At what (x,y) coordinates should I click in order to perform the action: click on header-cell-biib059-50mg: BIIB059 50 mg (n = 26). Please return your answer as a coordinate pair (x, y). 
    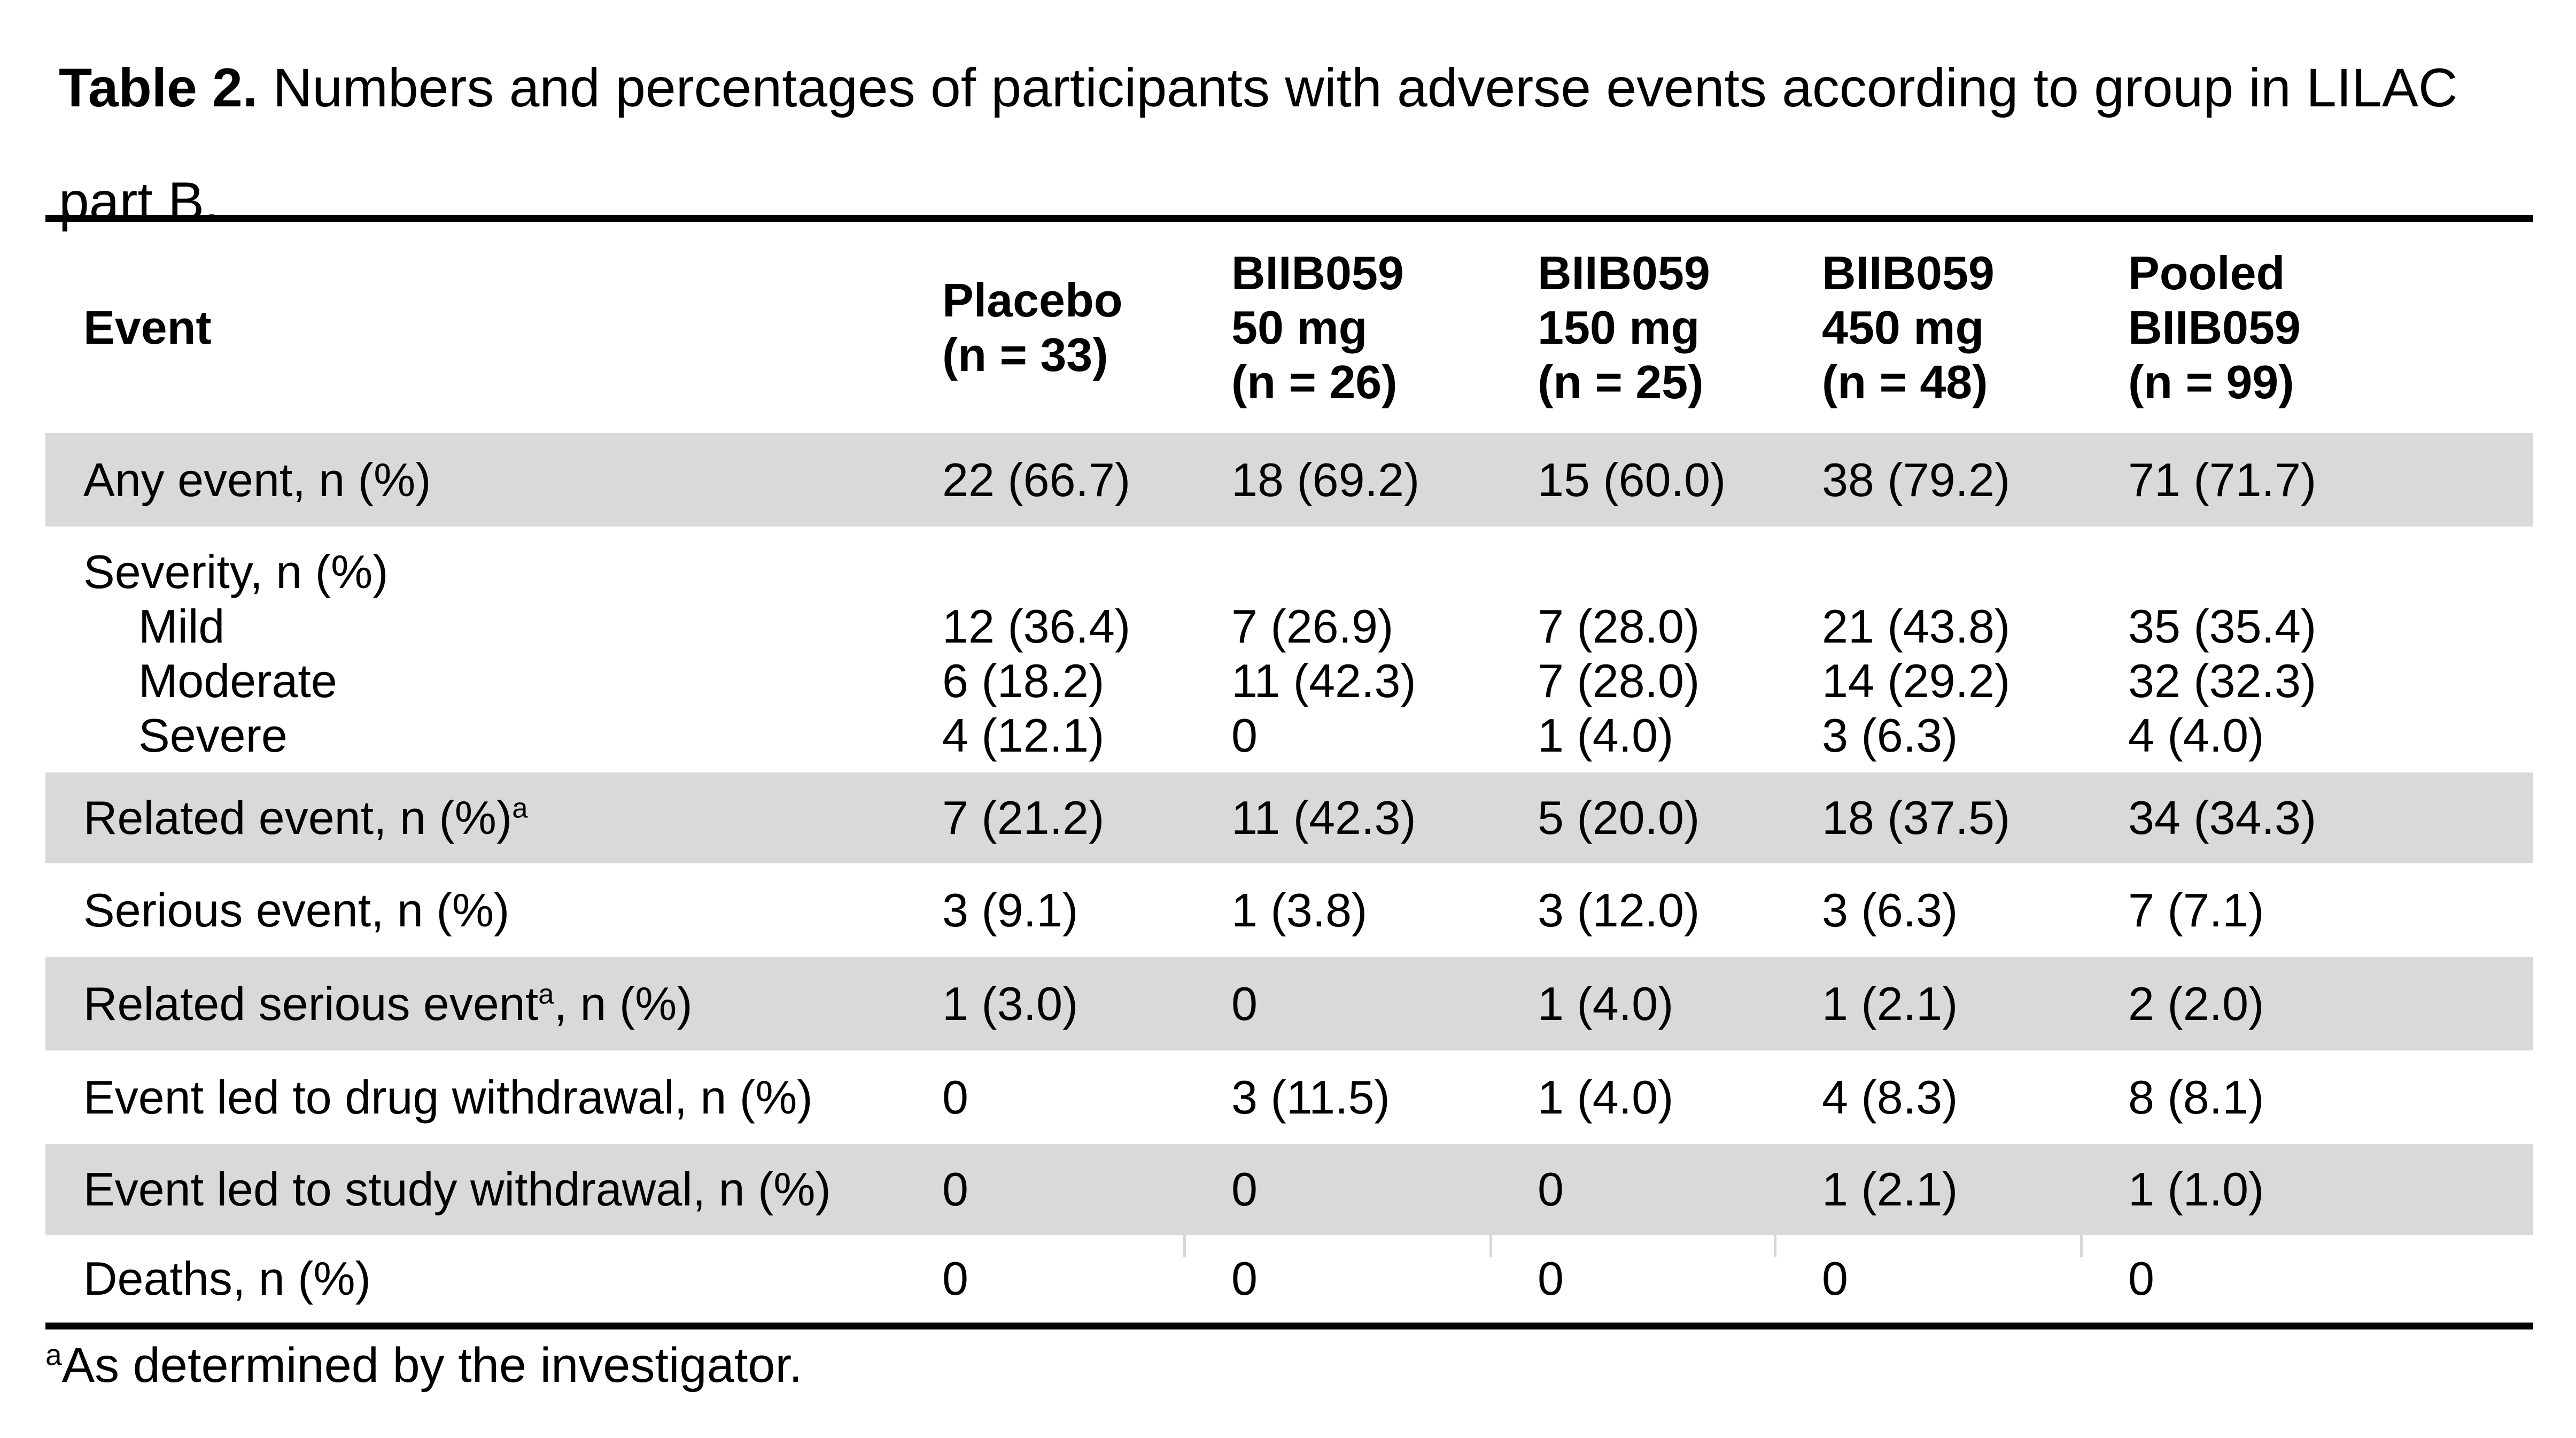
    Looking at the image, I should click on (1336, 328).